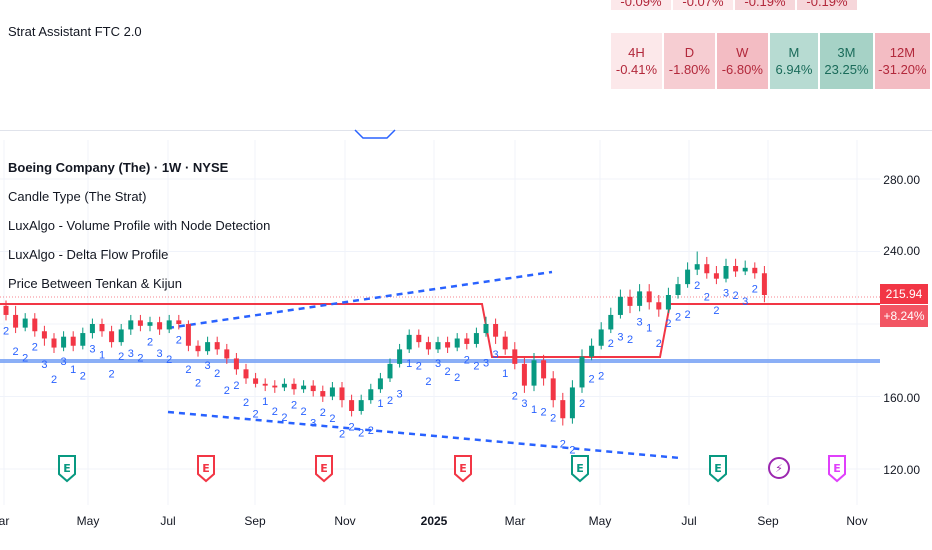 The width and height of the screenshot is (932, 550). What do you see at coordinates (118, 167) in the screenshot?
I see `symbol-title: Boeing Company (The) · 1W · NYSE` at bounding box center [118, 167].